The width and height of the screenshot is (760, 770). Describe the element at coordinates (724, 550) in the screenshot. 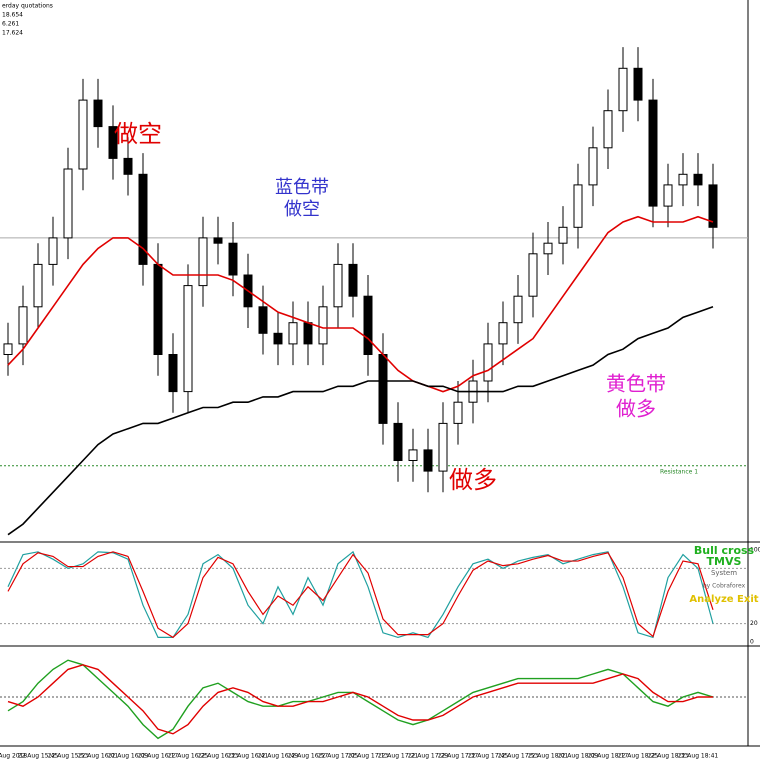

I see `overlay-text: Bull cross` at that location.